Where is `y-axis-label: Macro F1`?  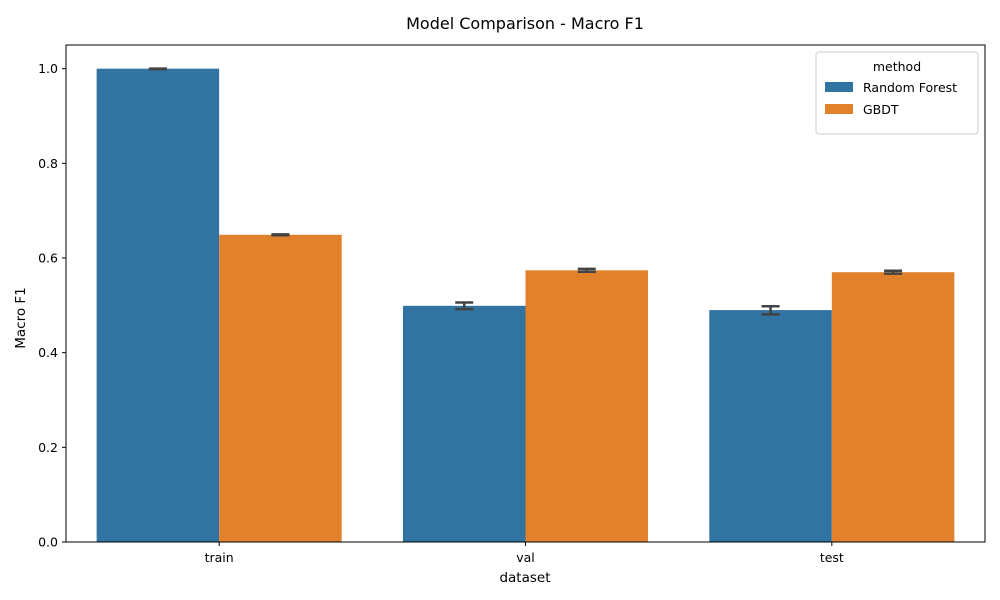
y-axis-label: Macro F1 is located at coordinates (21, 318).